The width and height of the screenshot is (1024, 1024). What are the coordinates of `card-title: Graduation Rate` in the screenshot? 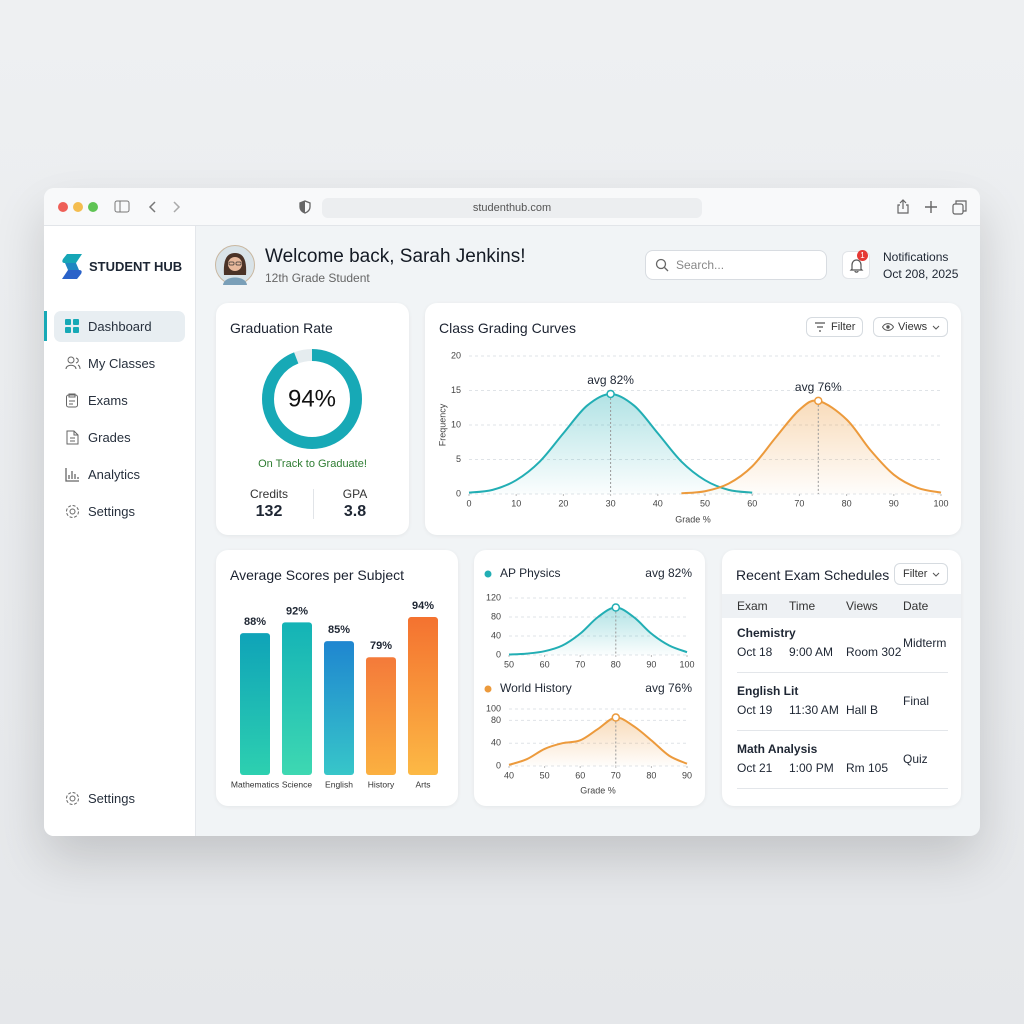 It's located at (281, 328).